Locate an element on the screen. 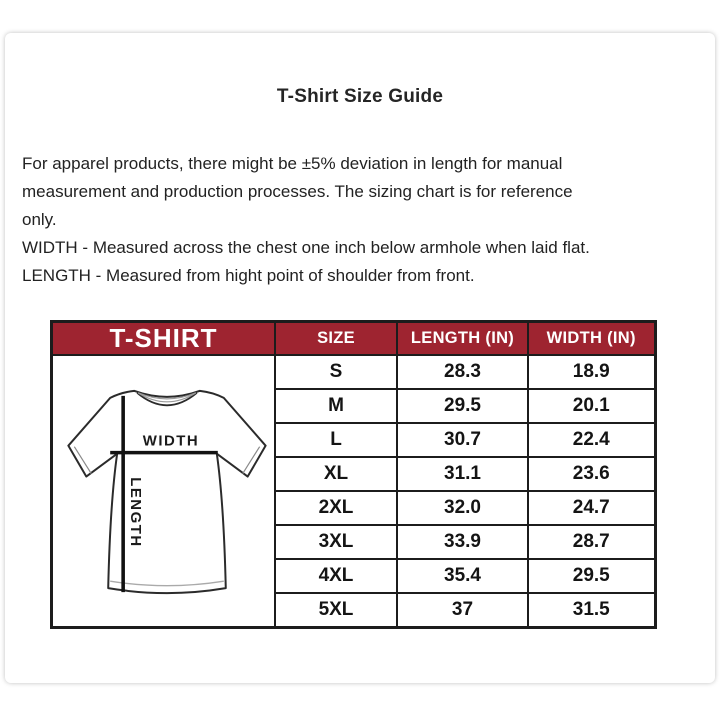 This screenshot has height=720, width=720. table-row: 5XL 37 31.5 is located at coordinates (354, 610).